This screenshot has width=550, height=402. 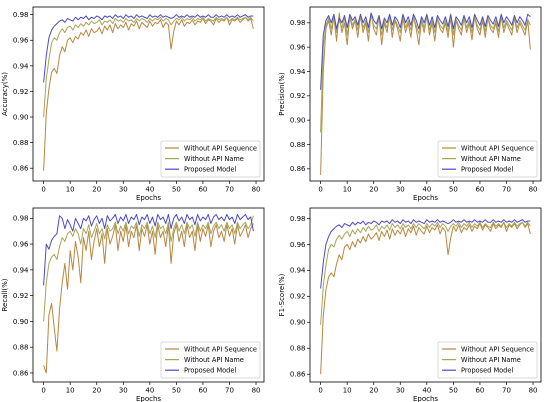 I want to click on y-axis-label: Accuracy(%), so click(x=5, y=94).